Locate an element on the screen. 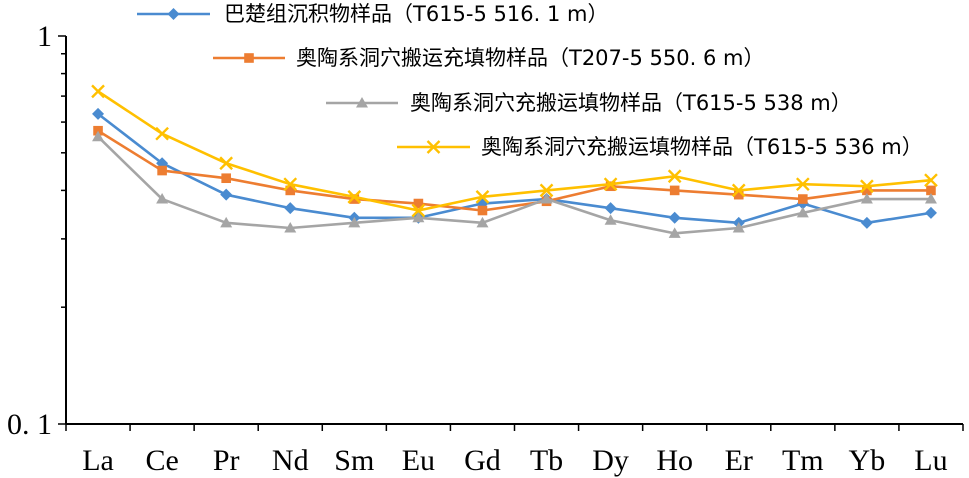 Image resolution: width=969 pixels, height=478 pixels. legend-label: 奥陶系洞穴充搬运填物样品（T615-5 536 m） is located at coordinates (702, 147).